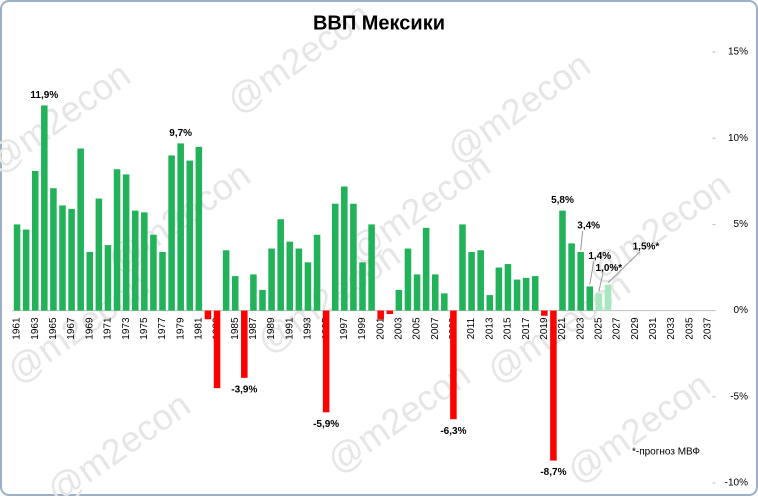  I want to click on x-tick-label: 2029, so click(635, 328).